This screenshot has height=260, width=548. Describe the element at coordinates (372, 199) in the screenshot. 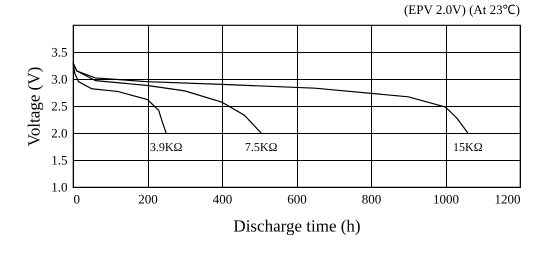

I see `x-tick-label: 800` at that location.